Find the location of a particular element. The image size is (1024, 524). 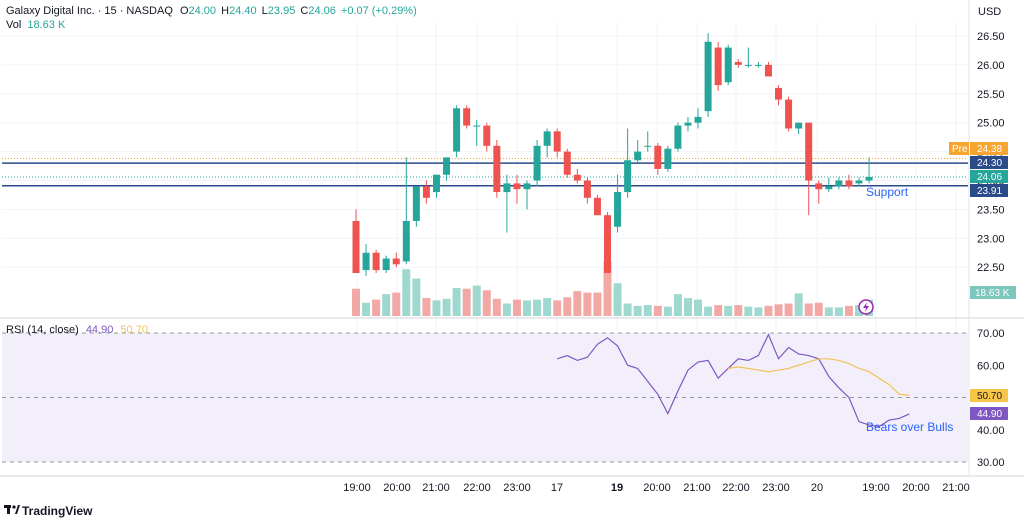

volume-value: 18.63 K is located at coordinates (46, 25).